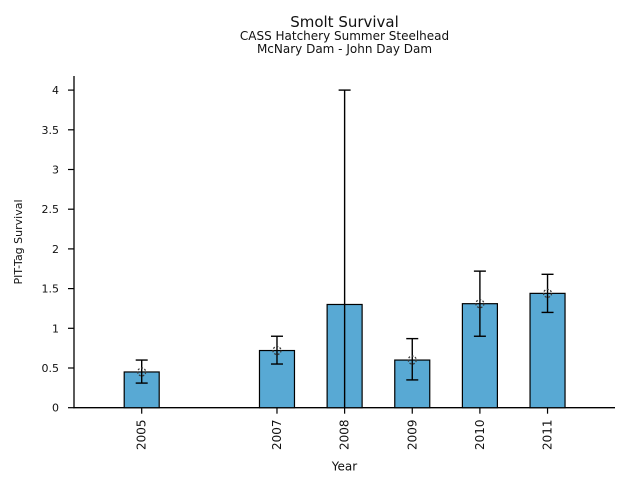 This screenshot has height=480, width=640. Describe the element at coordinates (412, 360) in the screenshot. I see `point-marker-2009` at that location.